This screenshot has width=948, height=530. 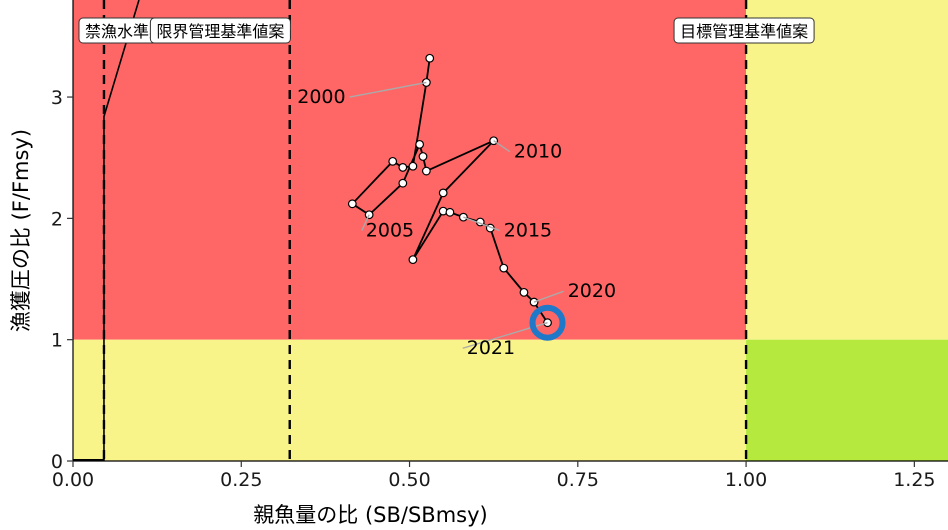 What do you see at coordinates (504, 268) in the screenshot?
I see `data-point-2018` at bounding box center [504, 268].